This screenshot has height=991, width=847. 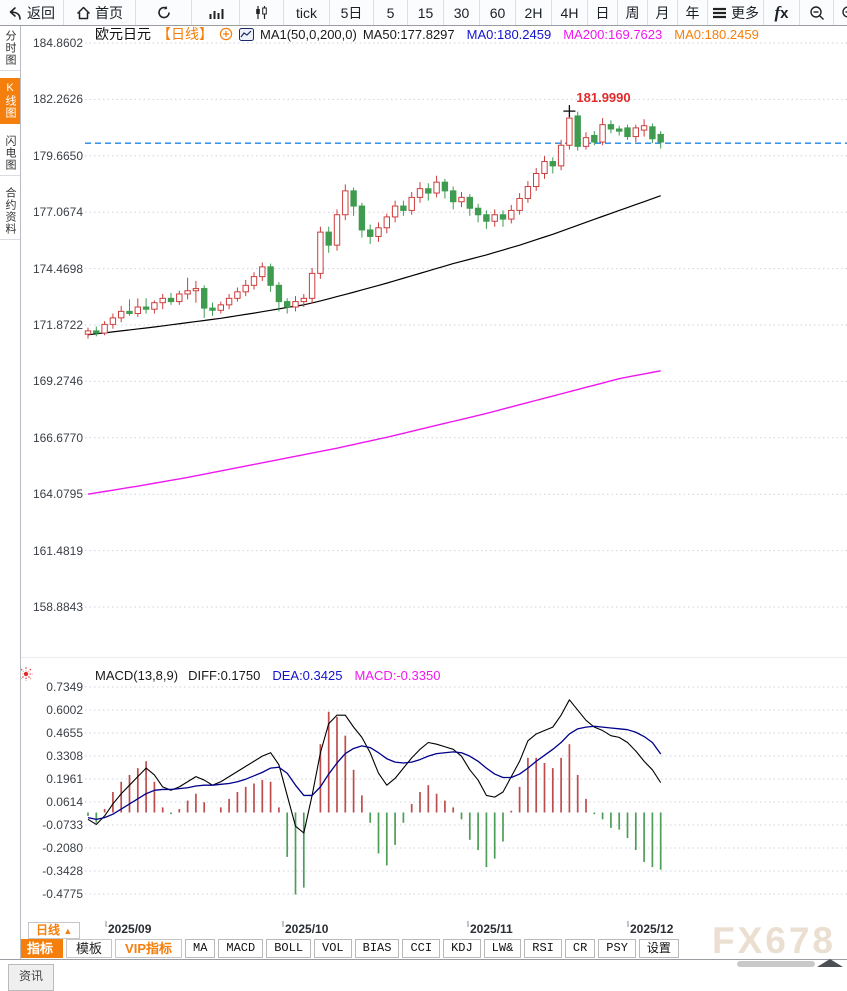 I want to click on indicator-button-psy: PSY, so click(x=617, y=948).